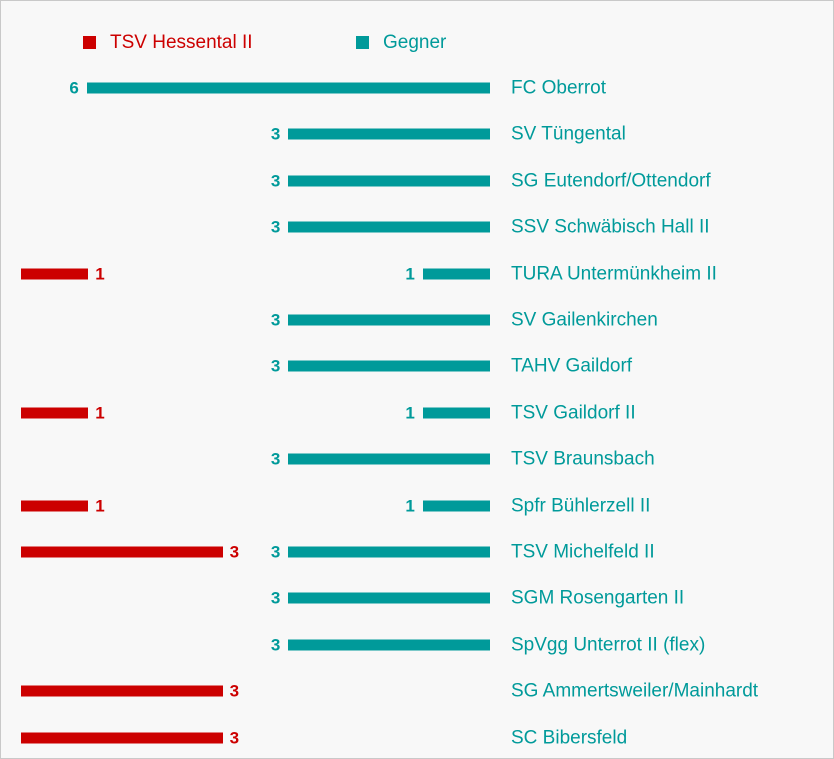  Describe the element at coordinates (614, 274) in the screenshot. I see `team-label: TURA Untermünkheim II` at that location.